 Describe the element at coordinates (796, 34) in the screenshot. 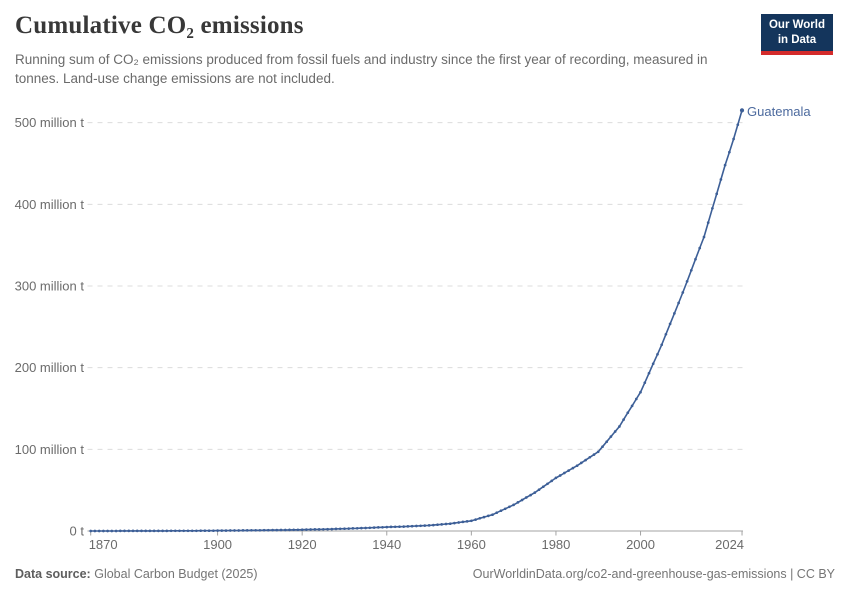

I see `owid-logo: Our World in Data` at that location.